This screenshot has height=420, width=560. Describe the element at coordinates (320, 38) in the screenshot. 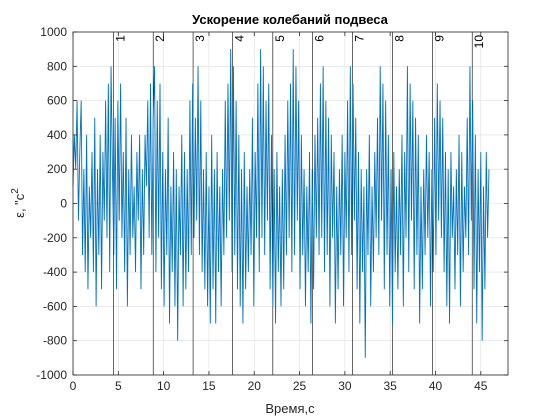

I see `marker-label: 6` at that location.